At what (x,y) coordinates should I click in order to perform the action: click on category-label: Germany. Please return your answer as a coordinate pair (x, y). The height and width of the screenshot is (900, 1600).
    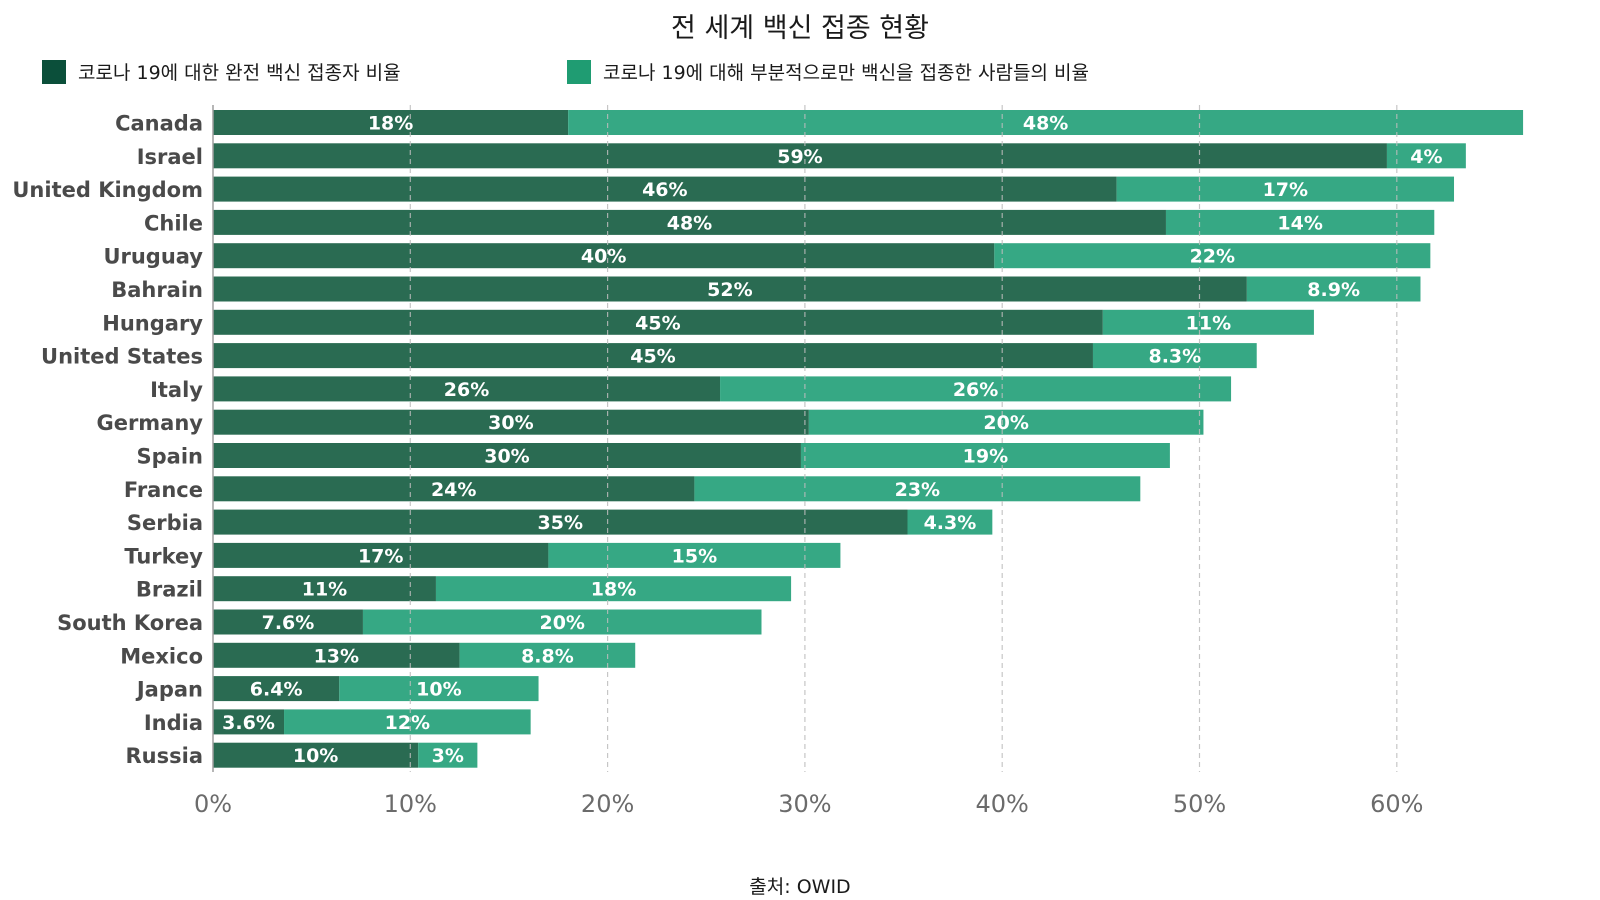
    Looking at the image, I should click on (149, 423).